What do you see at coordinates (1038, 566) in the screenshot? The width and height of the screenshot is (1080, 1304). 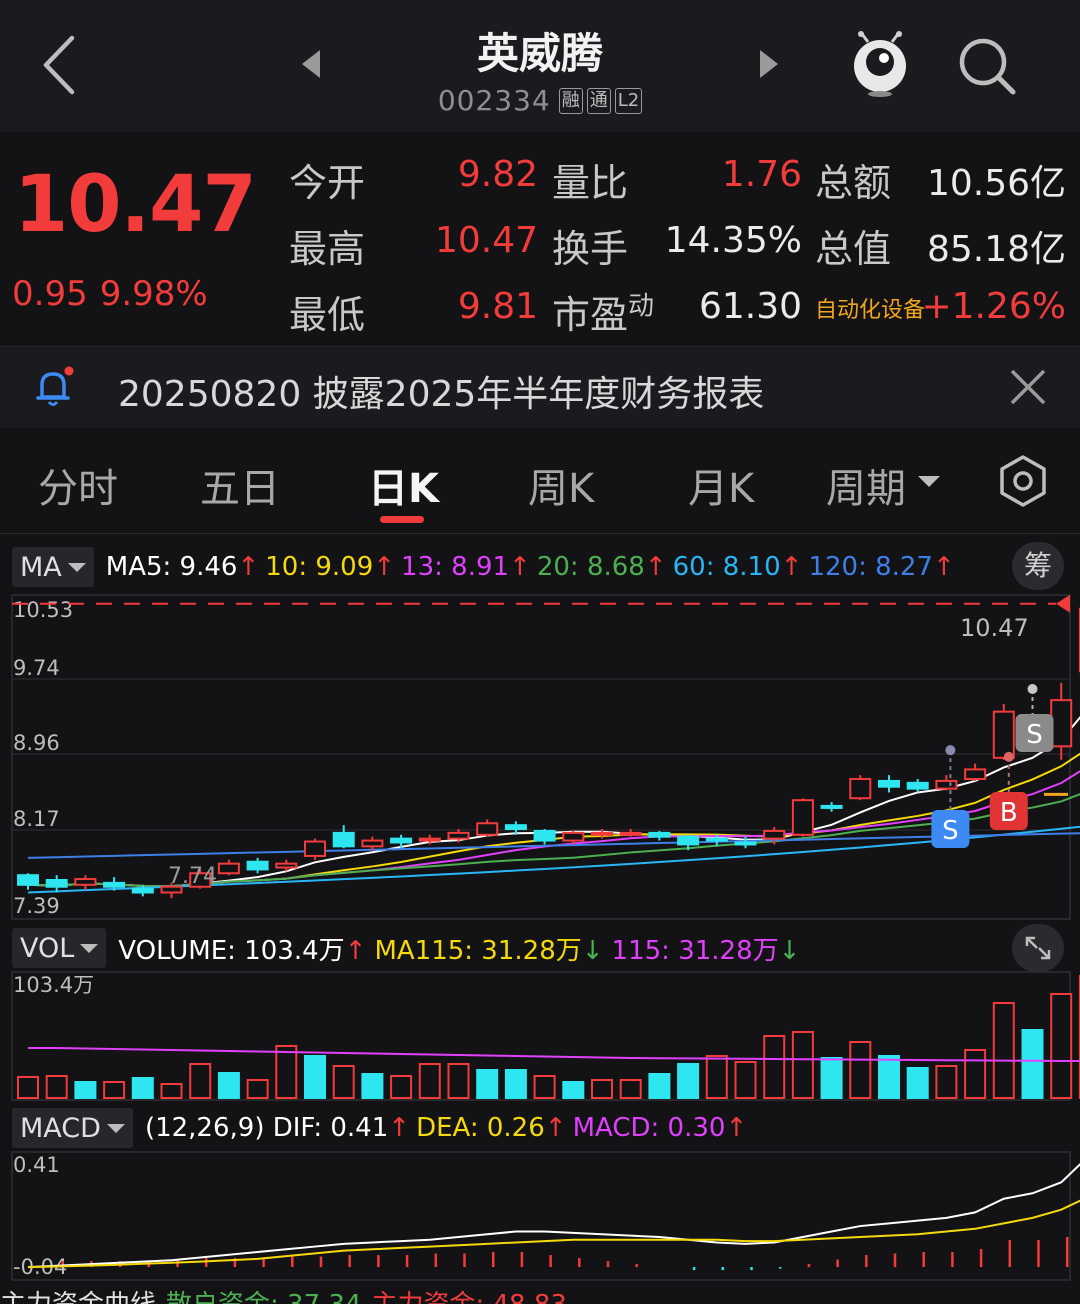 I see `chip-distribution-button: 筹` at bounding box center [1038, 566].